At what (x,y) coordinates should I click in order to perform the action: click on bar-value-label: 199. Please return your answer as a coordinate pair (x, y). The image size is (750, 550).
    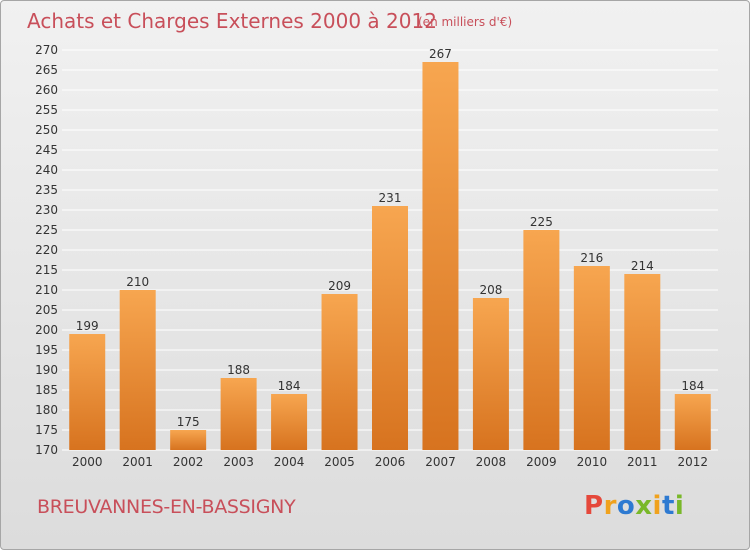
    Looking at the image, I should click on (87, 326).